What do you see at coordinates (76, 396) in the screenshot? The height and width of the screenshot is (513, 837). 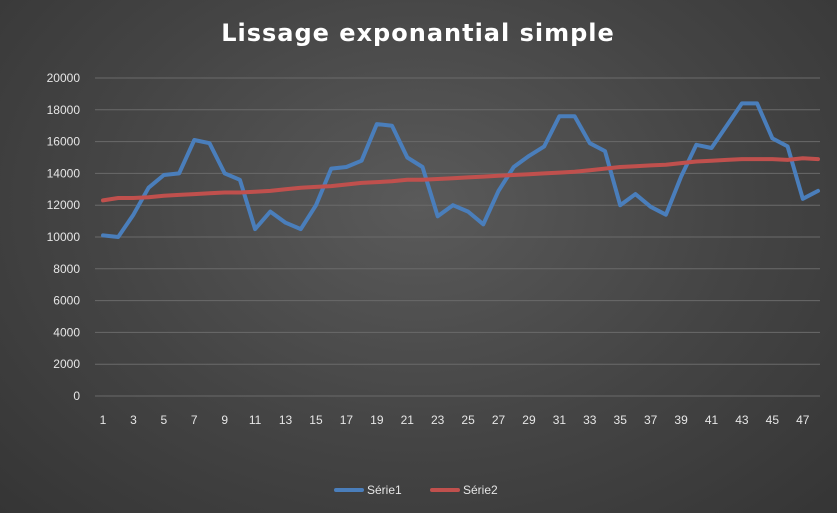 I see `y-tick-label: 0` at bounding box center [76, 396].